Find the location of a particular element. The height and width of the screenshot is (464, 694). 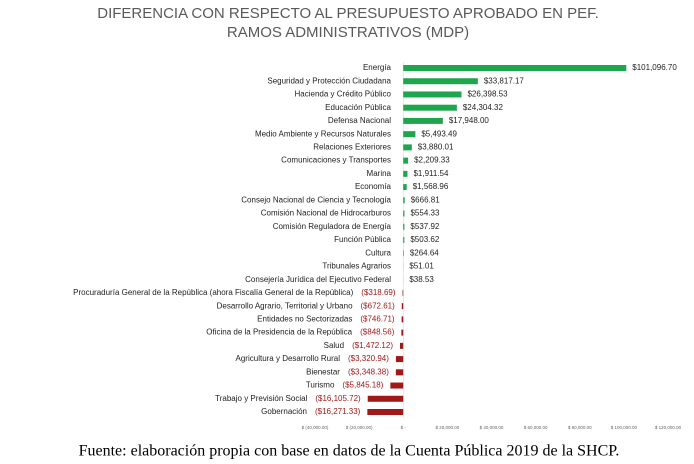

category-label: Salud is located at coordinates (334, 345).